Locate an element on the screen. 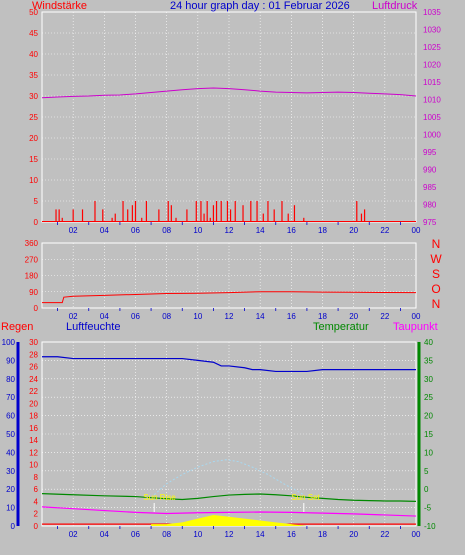  compass-label: N is located at coordinates (436, 304).